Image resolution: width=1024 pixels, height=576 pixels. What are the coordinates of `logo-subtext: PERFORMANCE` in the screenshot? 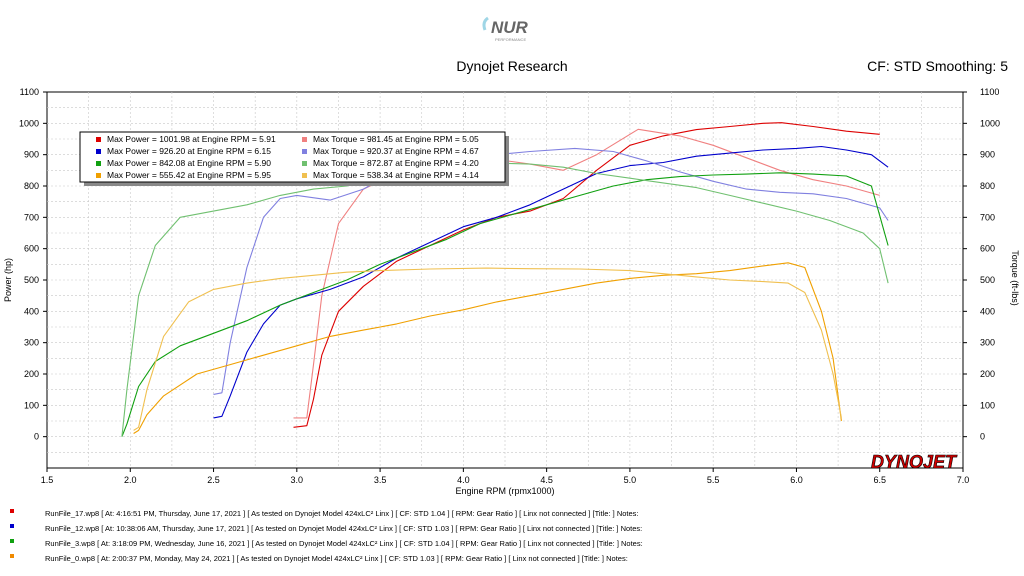 It's located at (510, 39).